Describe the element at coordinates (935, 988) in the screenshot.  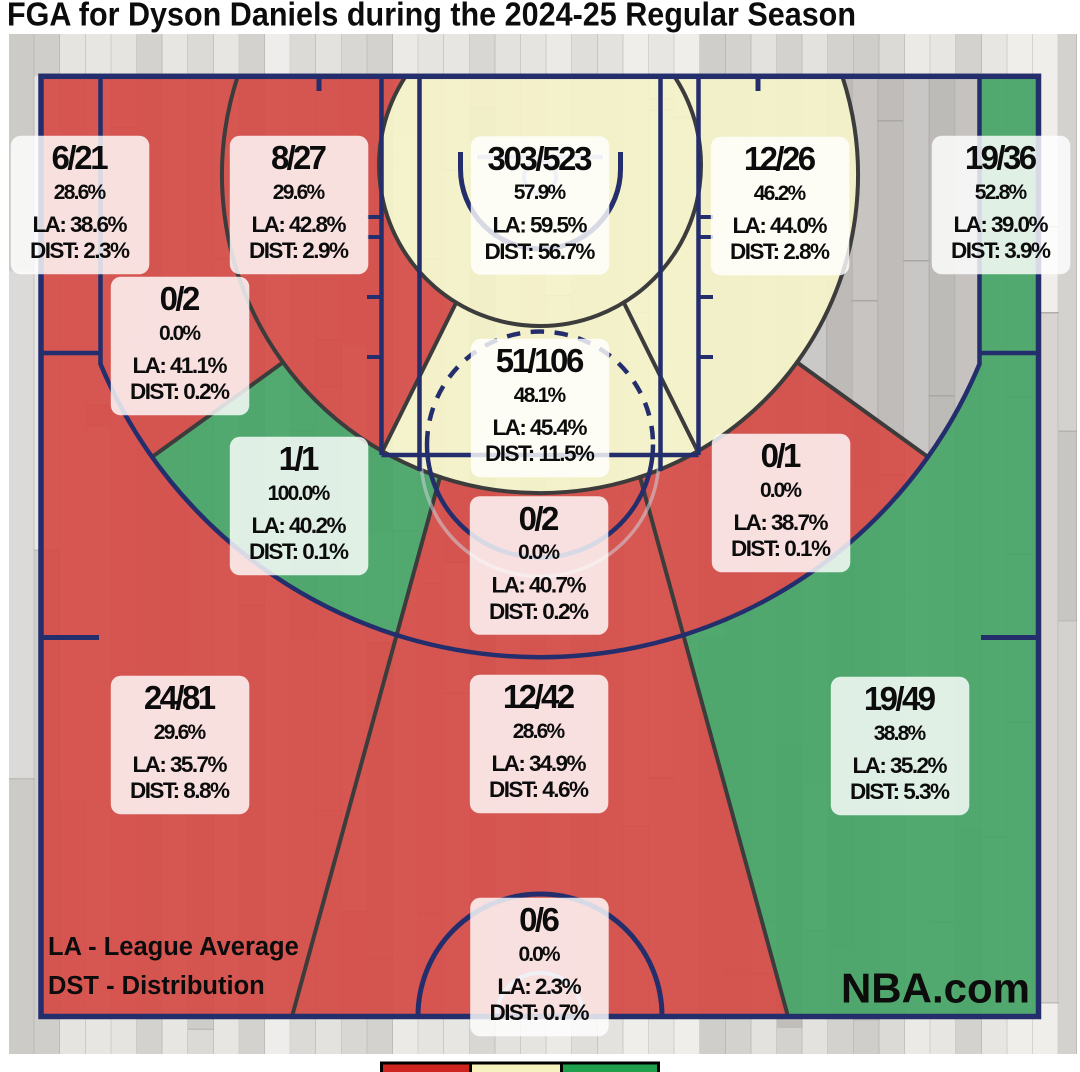
I see `svg-text: NBA.com` at that location.